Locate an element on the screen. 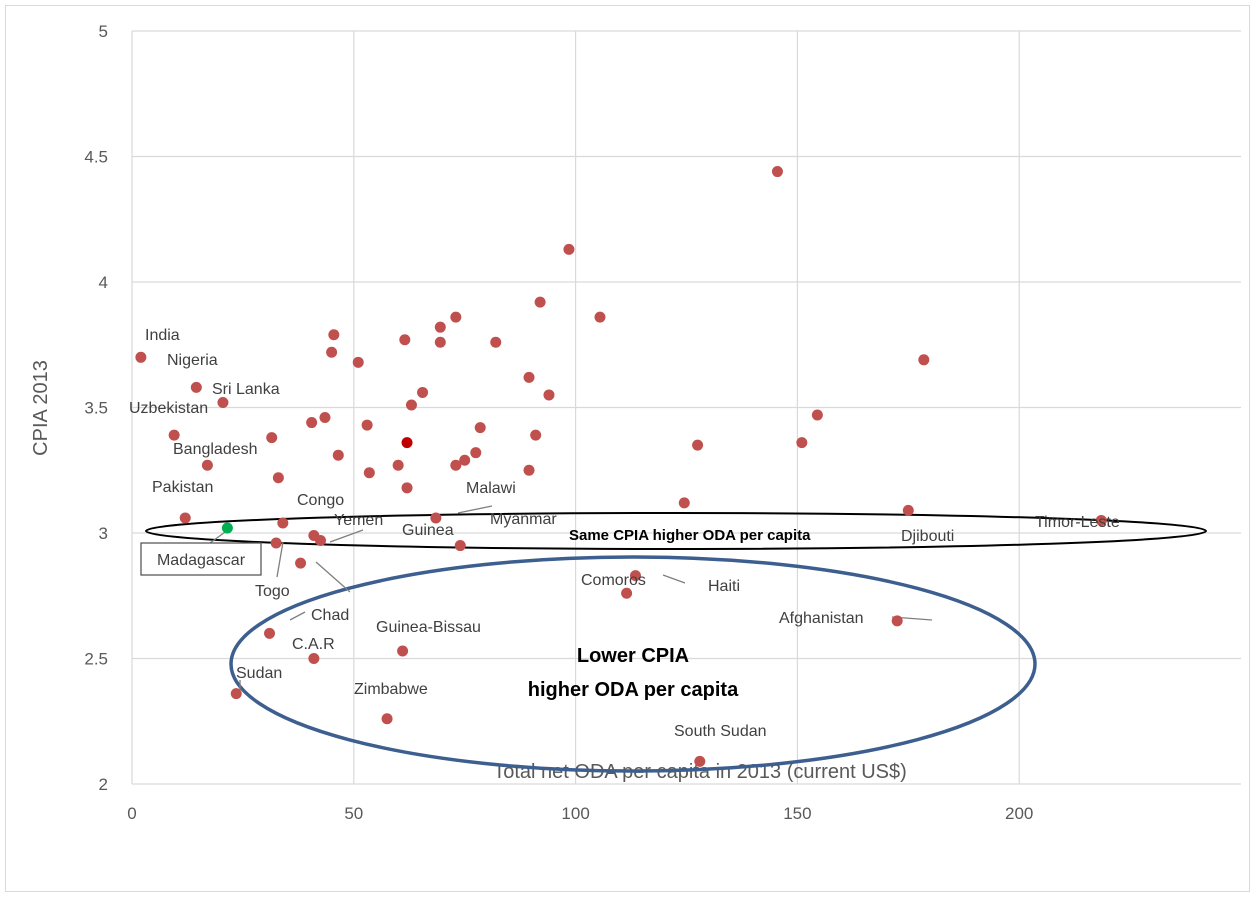 Image resolution: width=1255 pixels, height=897 pixels. annotation-lower-cpia-line2: higher ODA per capita is located at coordinates (633, 690).